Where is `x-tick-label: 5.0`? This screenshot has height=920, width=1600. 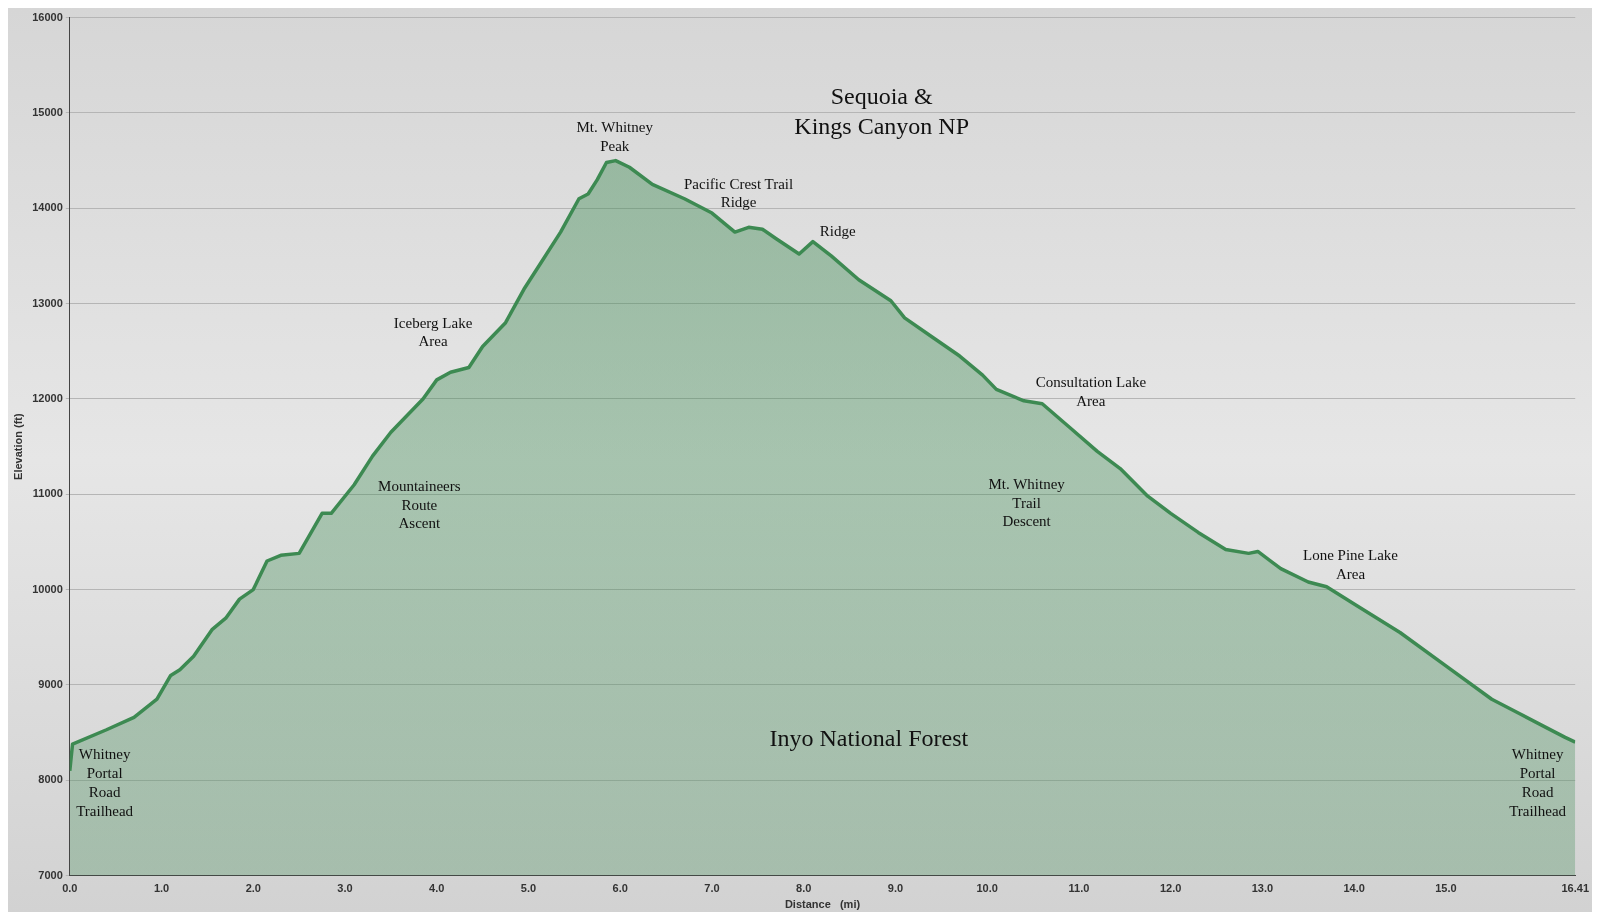
x-tick-label: 5.0 is located at coordinates (528, 888).